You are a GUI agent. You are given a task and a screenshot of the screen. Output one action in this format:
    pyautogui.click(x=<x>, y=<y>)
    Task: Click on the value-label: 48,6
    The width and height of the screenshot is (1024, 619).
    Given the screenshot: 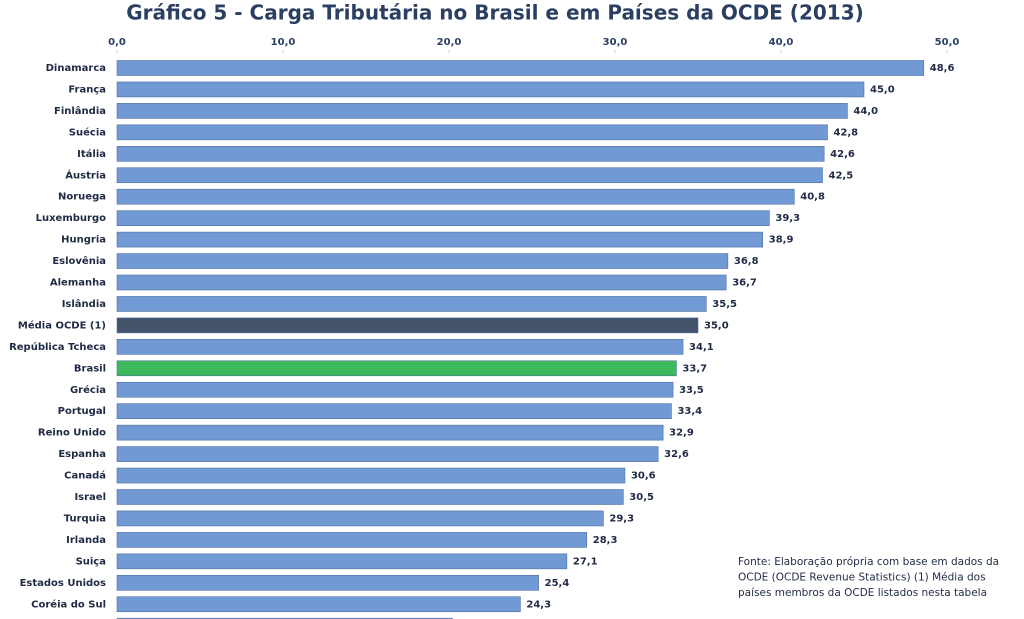 What is the action you would take?
    pyautogui.click(x=942, y=68)
    